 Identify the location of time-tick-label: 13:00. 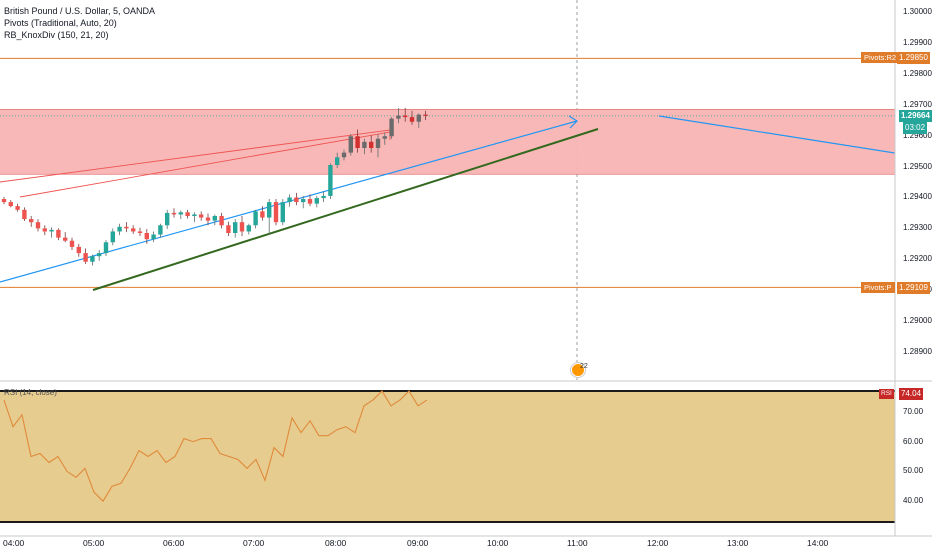
(738, 543).